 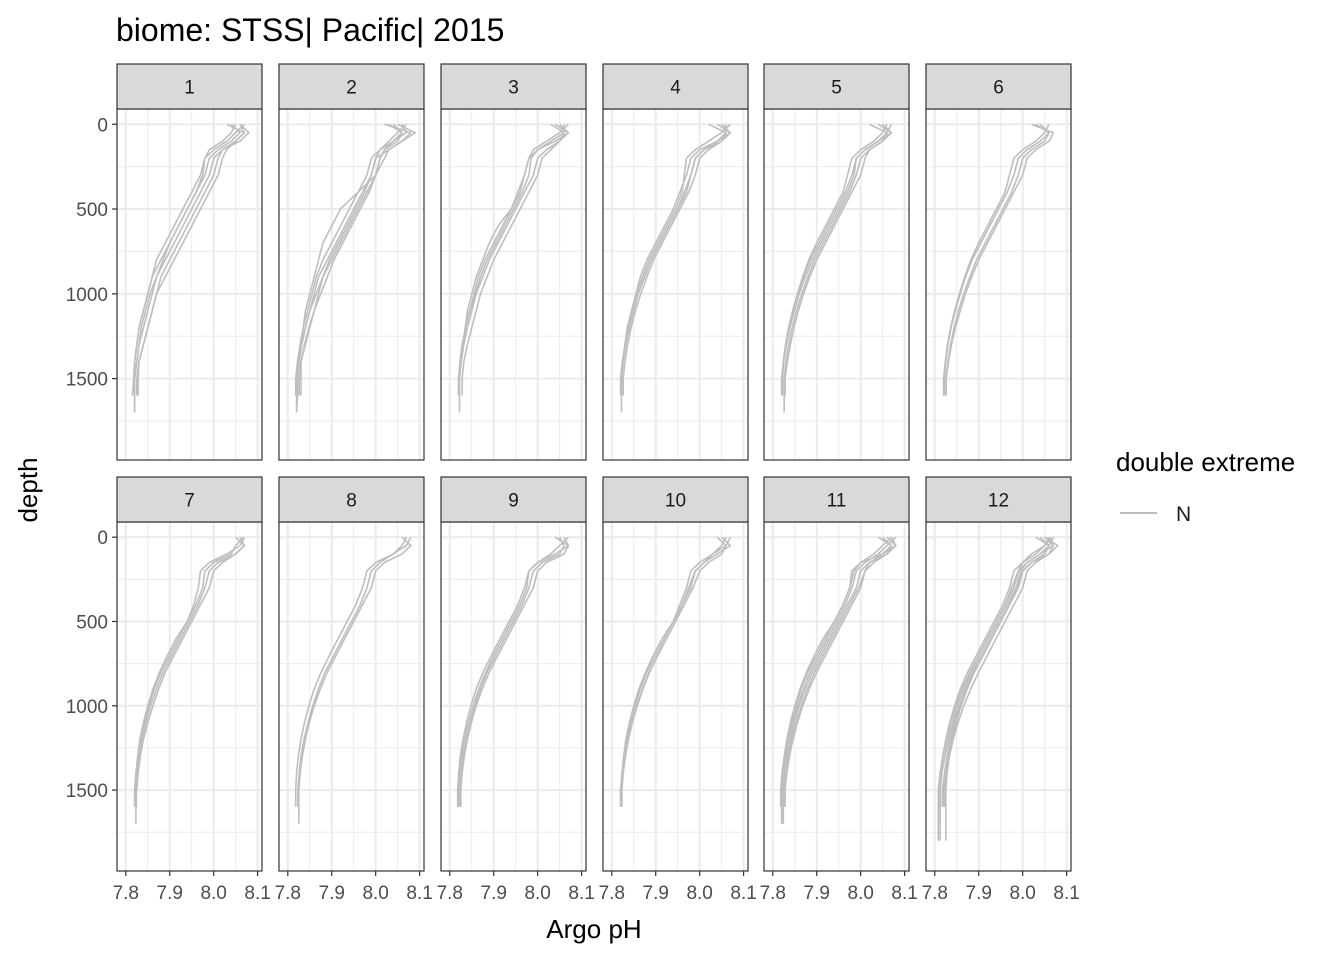 What do you see at coordinates (87, 380) in the screenshot?
I see `y-tick-label: 1500` at bounding box center [87, 380].